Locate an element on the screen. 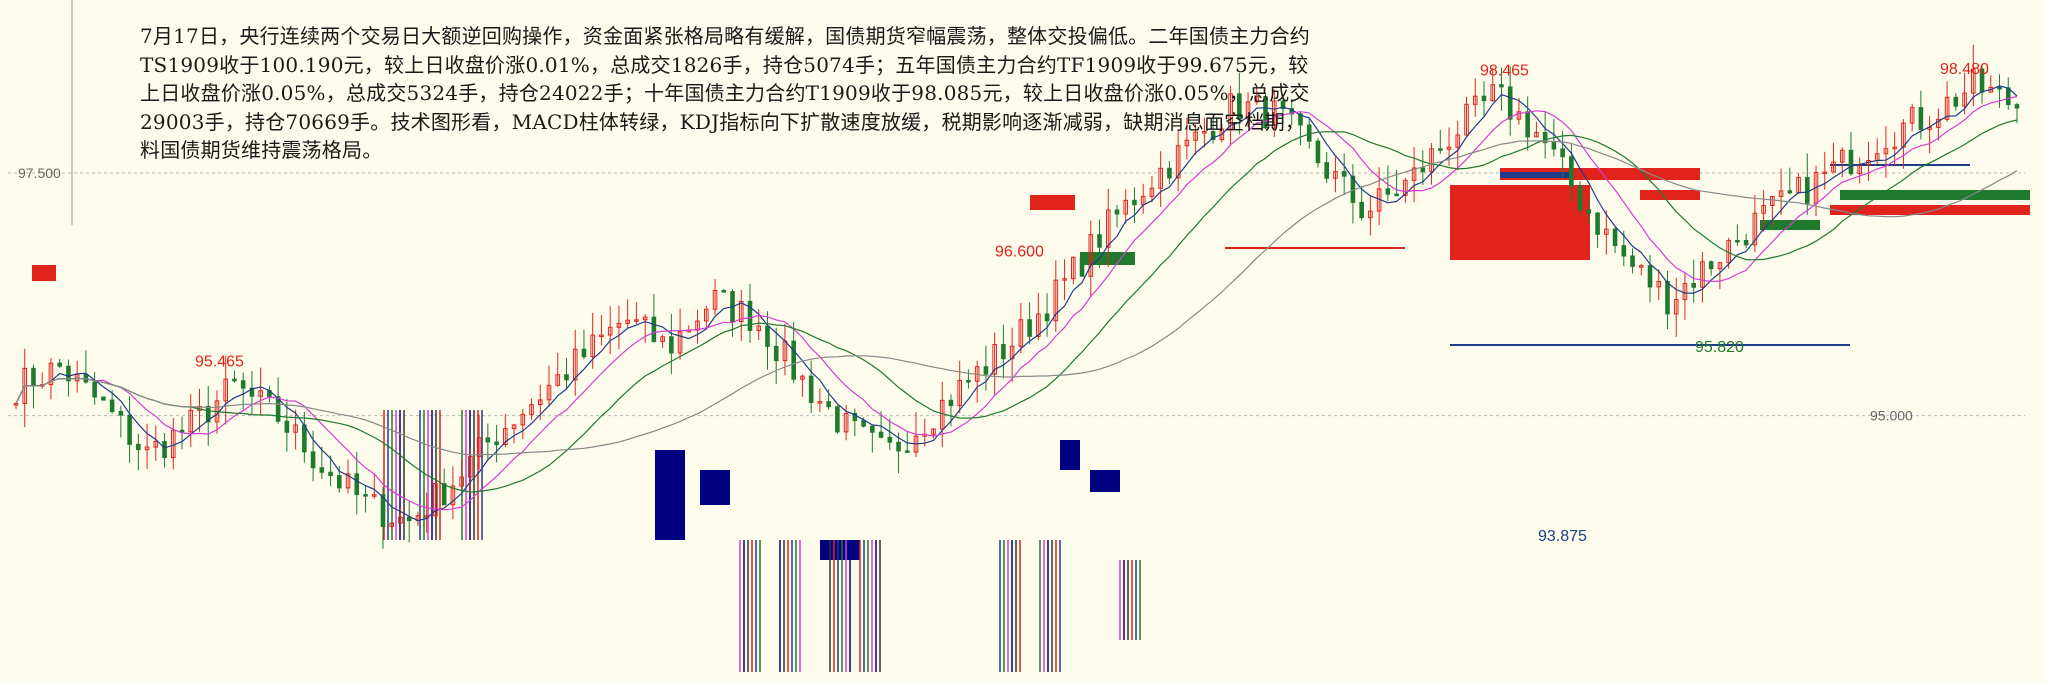 The image size is (2045, 683). price-annotation: 95.820 is located at coordinates (1719, 347).